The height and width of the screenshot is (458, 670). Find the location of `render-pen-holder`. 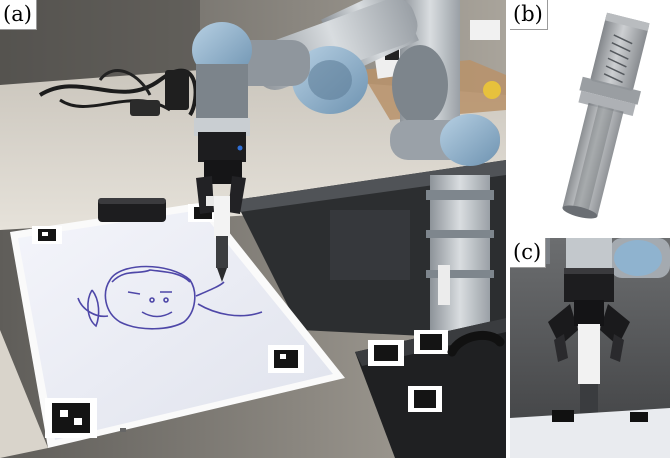

render-pen-holder is located at coordinates (590, 117).